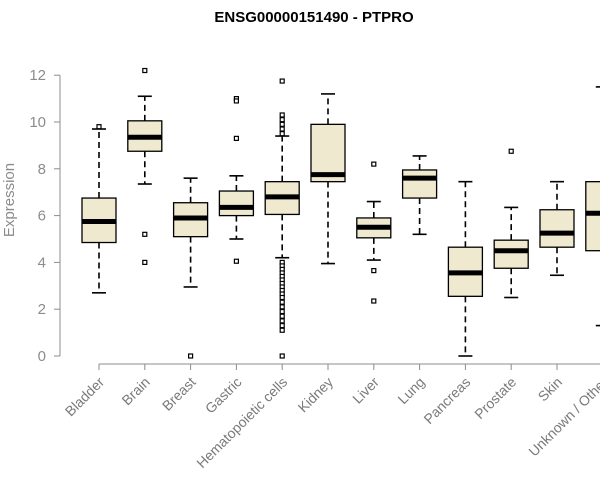 This screenshot has height=500, width=600. I want to click on y-axis-label: Expression, so click(9, 200).